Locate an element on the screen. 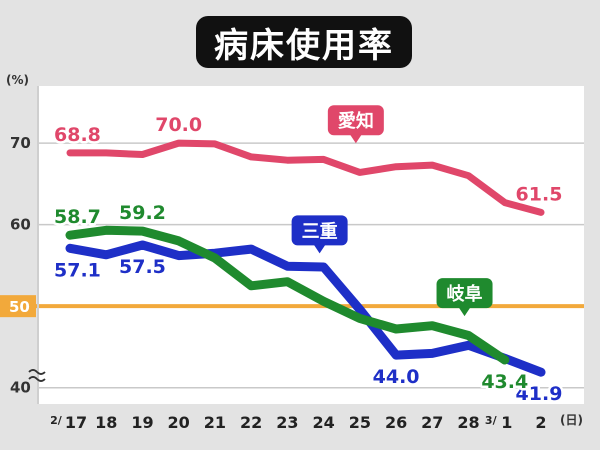 Image resolution: width=600 pixels, height=450 pixels. y-tick-label: 70 is located at coordinates (20, 143).